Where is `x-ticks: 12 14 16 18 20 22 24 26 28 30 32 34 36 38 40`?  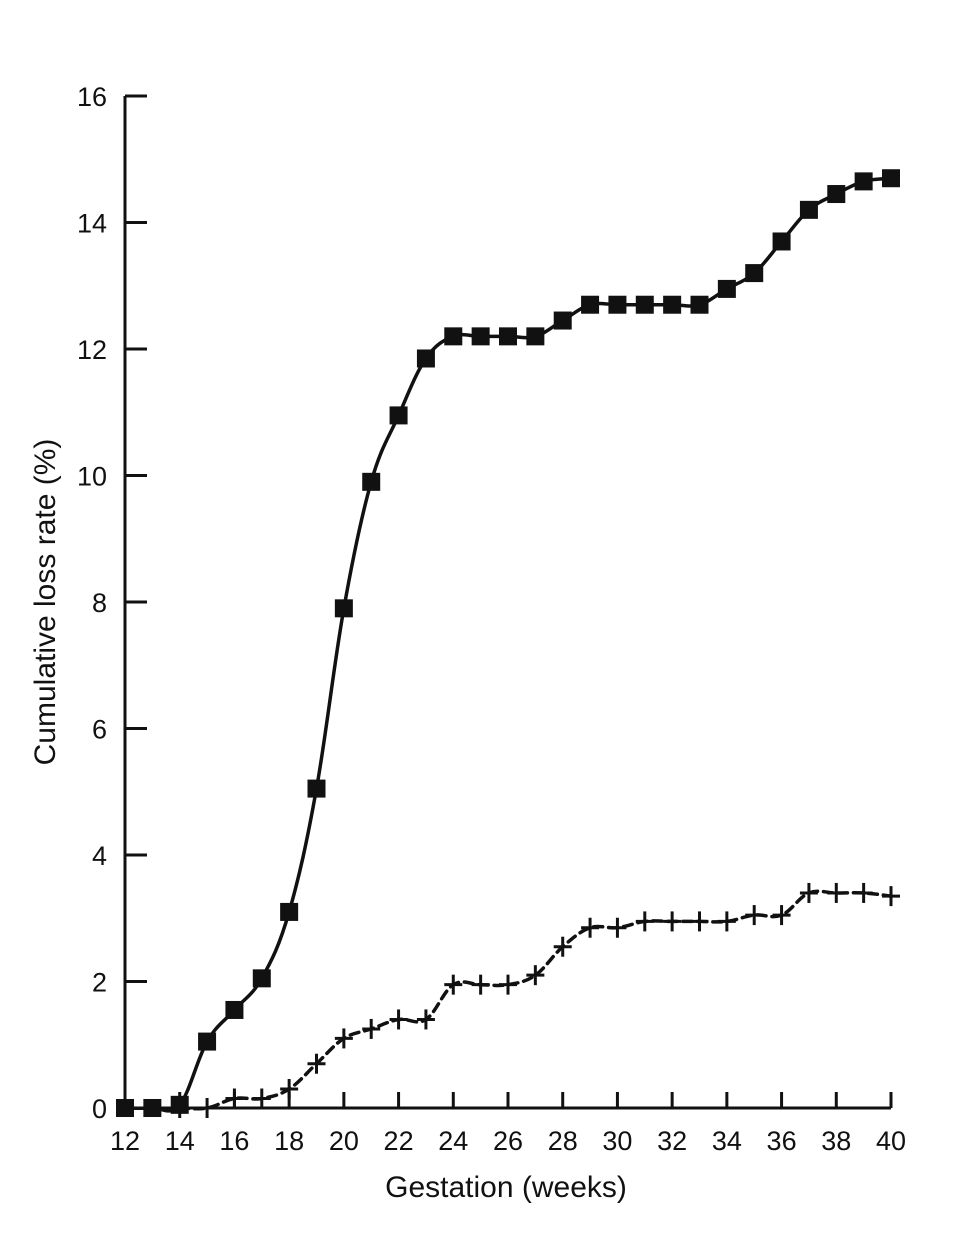 x-ticks: 12 14 16 18 20 22 24 26 28 30 32 34 36 38 40 is located at coordinates (508, 1124).